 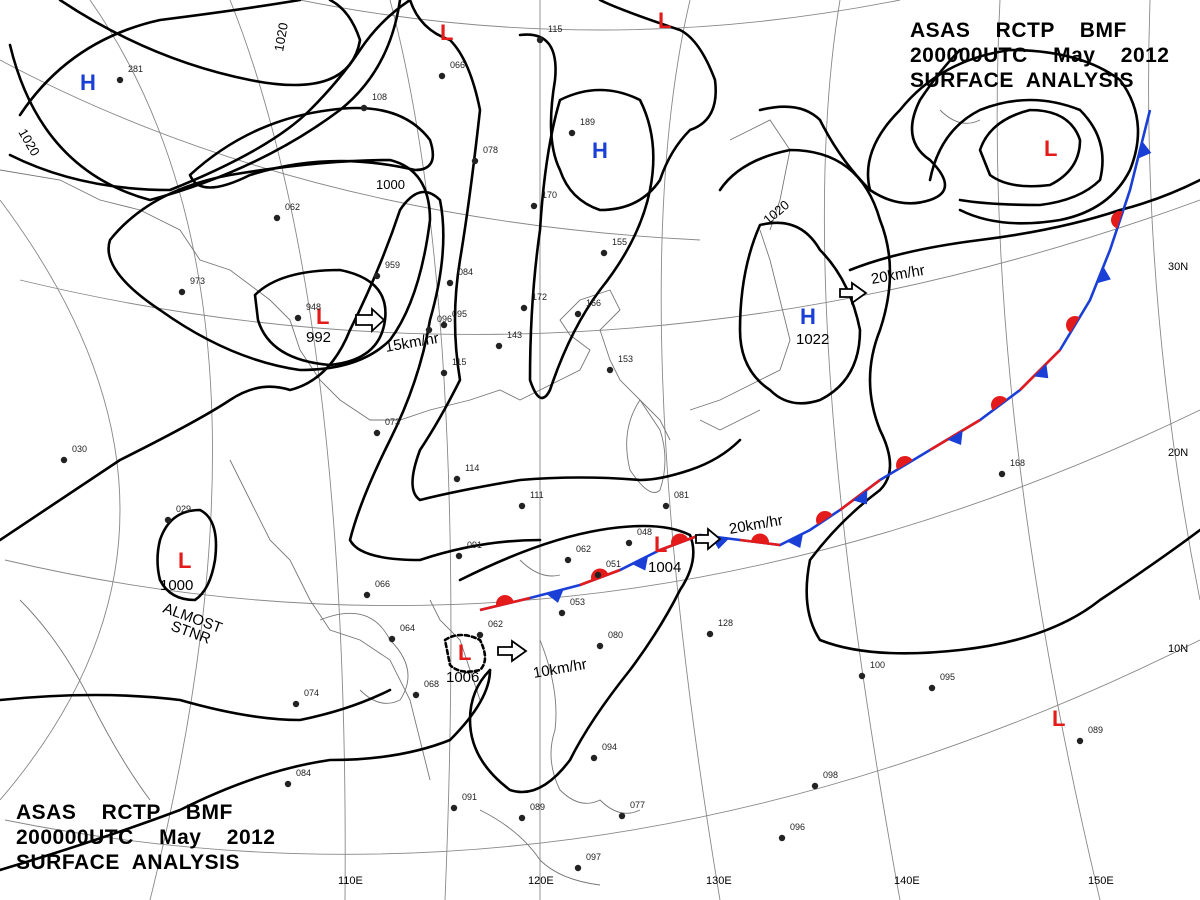 I want to click on station-pressure-value: 114, so click(x=472, y=468).